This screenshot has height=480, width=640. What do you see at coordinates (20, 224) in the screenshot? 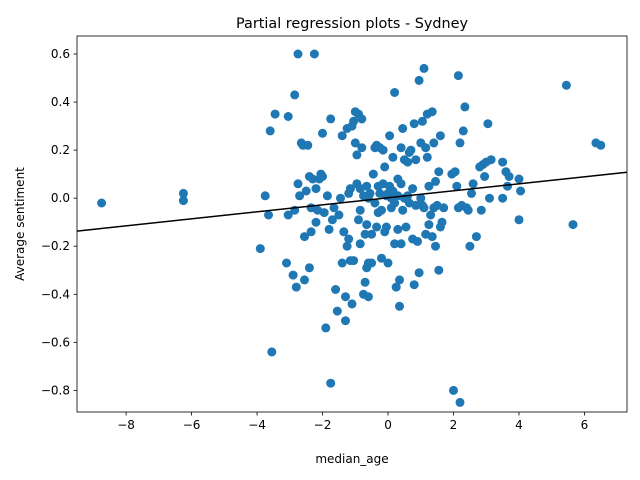
I see `y-axis-title: Average sentiment` at bounding box center [20, 224].